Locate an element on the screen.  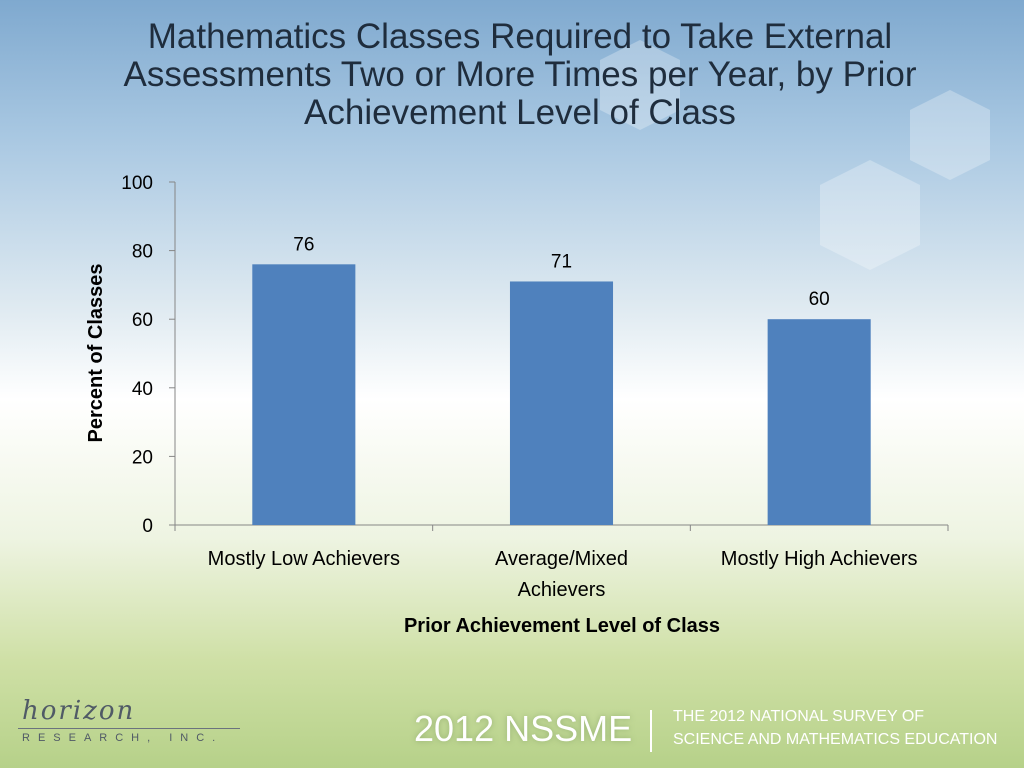
y-tick-label: 80 is located at coordinates (142, 252).